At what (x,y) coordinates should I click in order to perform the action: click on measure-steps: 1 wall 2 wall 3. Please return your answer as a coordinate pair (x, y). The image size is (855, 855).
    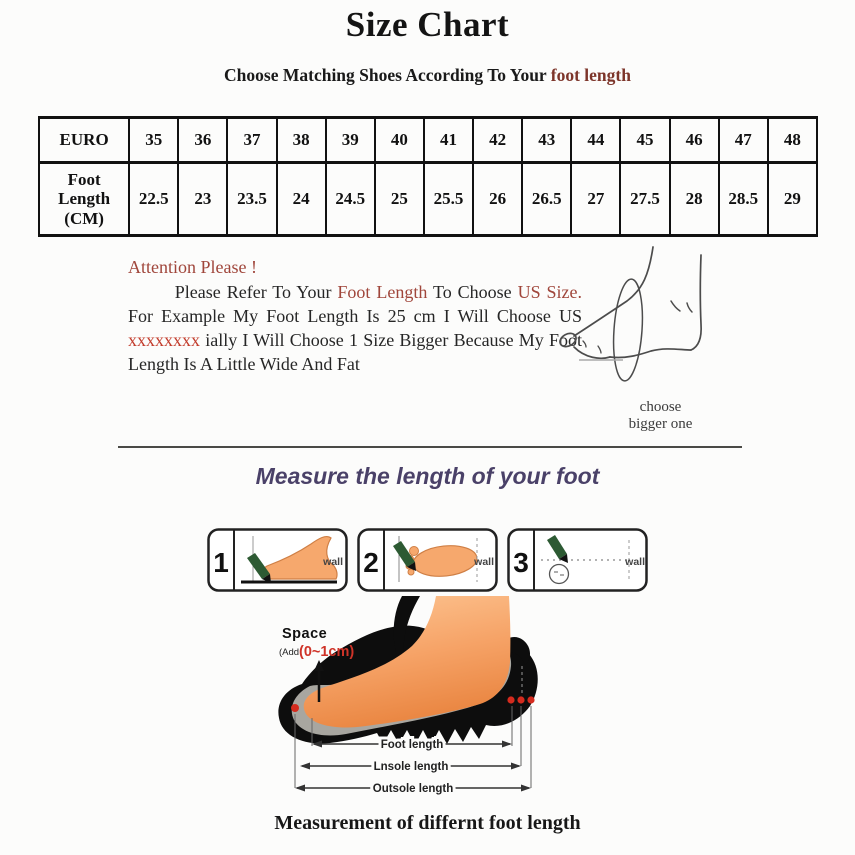
    Looking at the image, I should click on (427, 560).